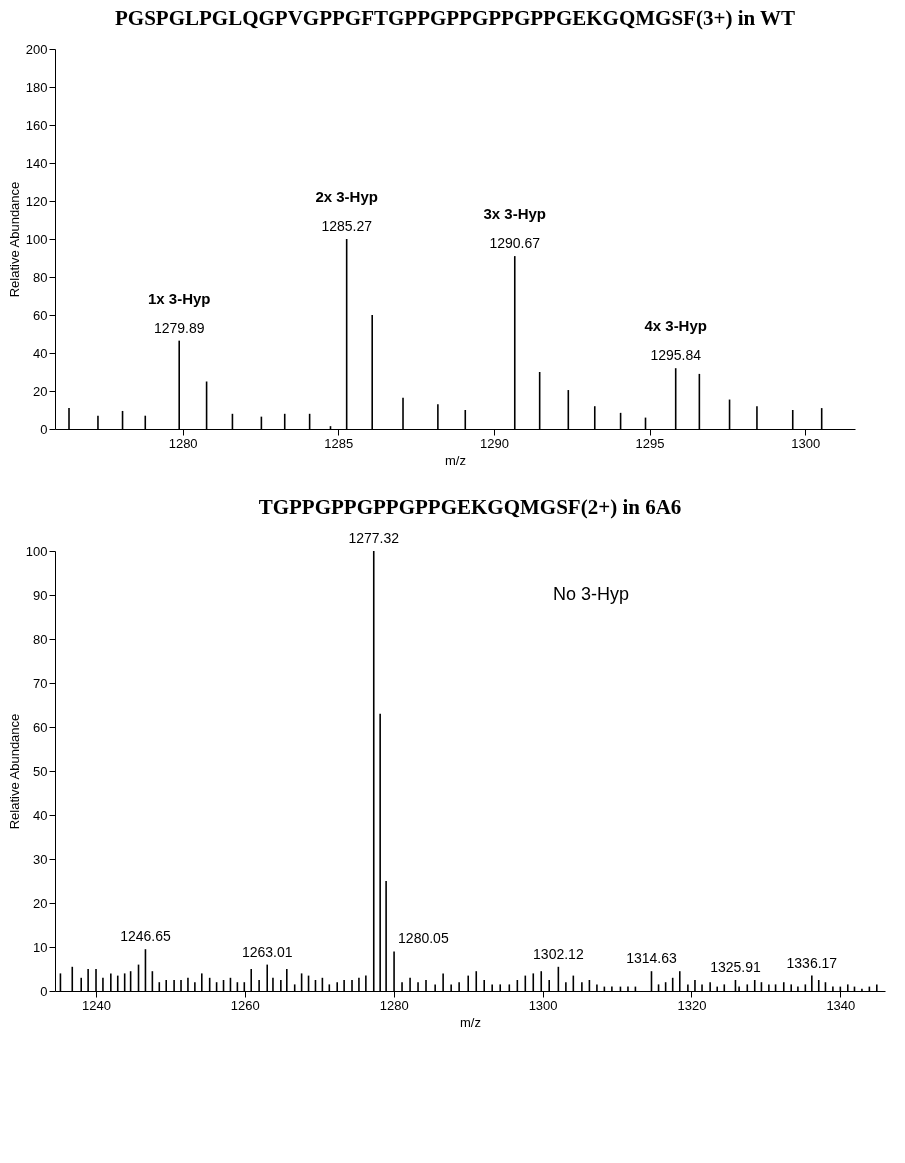  Describe the element at coordinates (812, 962) in the screenshot. I see `annotation: 1336.17` at that location.